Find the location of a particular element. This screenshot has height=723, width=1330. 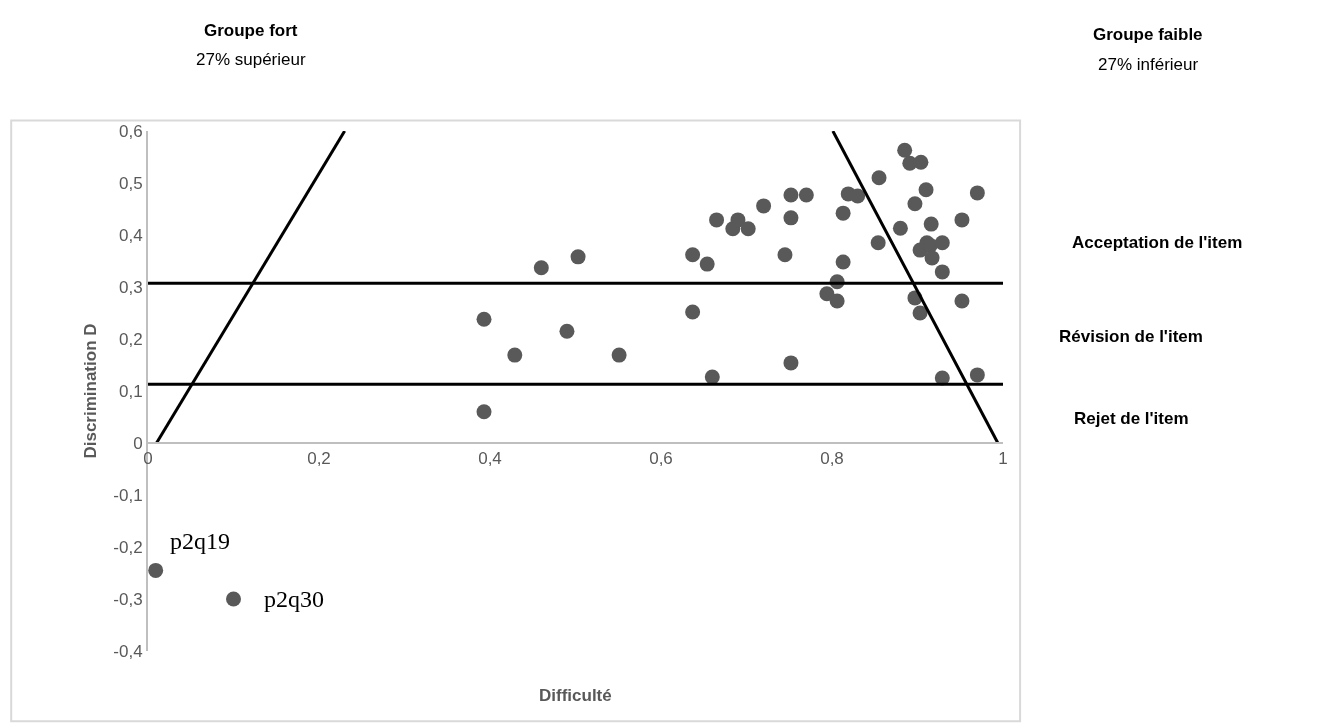

x-tick-label: 0,4 is located at coordinates (490, 459).